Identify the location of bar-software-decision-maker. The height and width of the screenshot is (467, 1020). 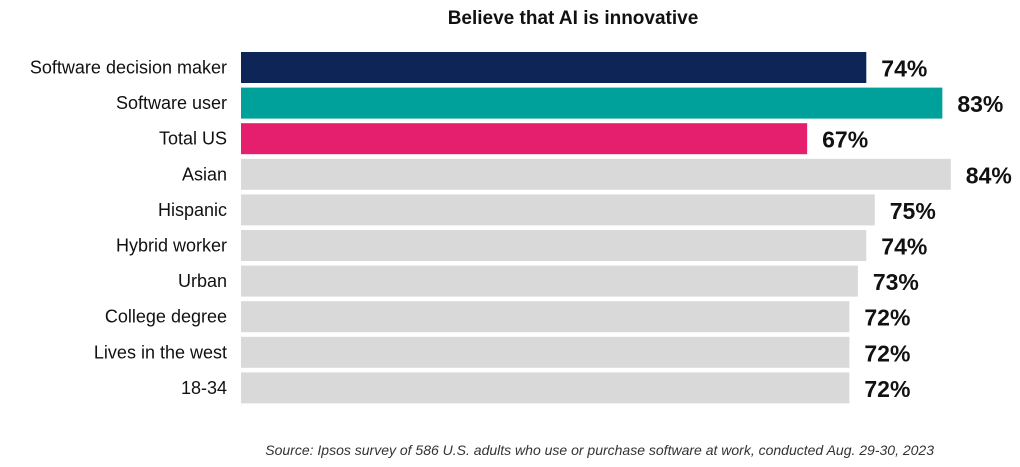
(554, 67).